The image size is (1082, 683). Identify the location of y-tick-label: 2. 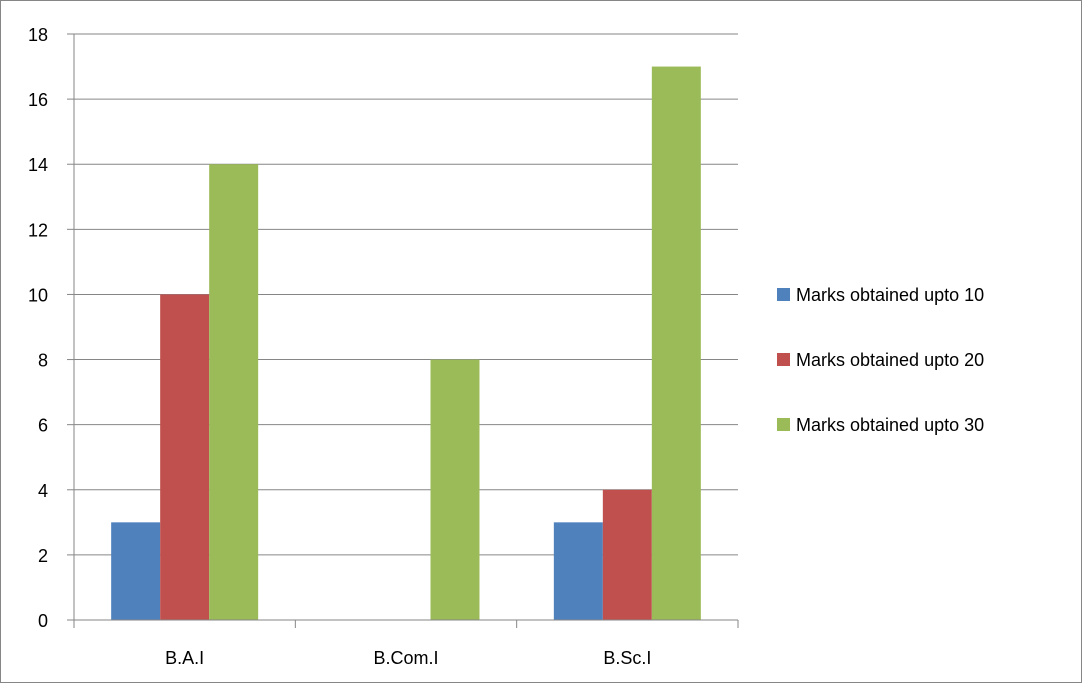
(43, 556).